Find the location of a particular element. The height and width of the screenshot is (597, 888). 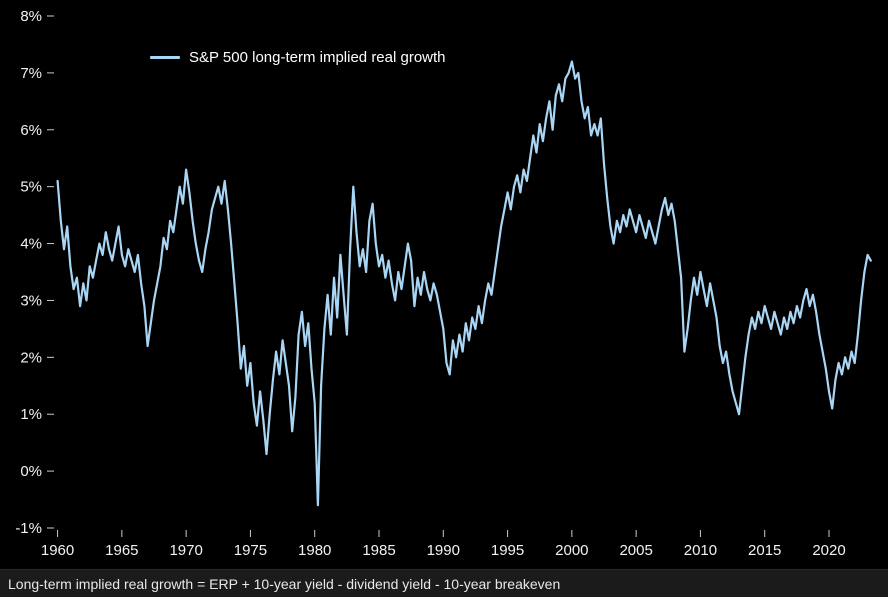

y-tick-label: -1% is located at coordinates (28, 528).